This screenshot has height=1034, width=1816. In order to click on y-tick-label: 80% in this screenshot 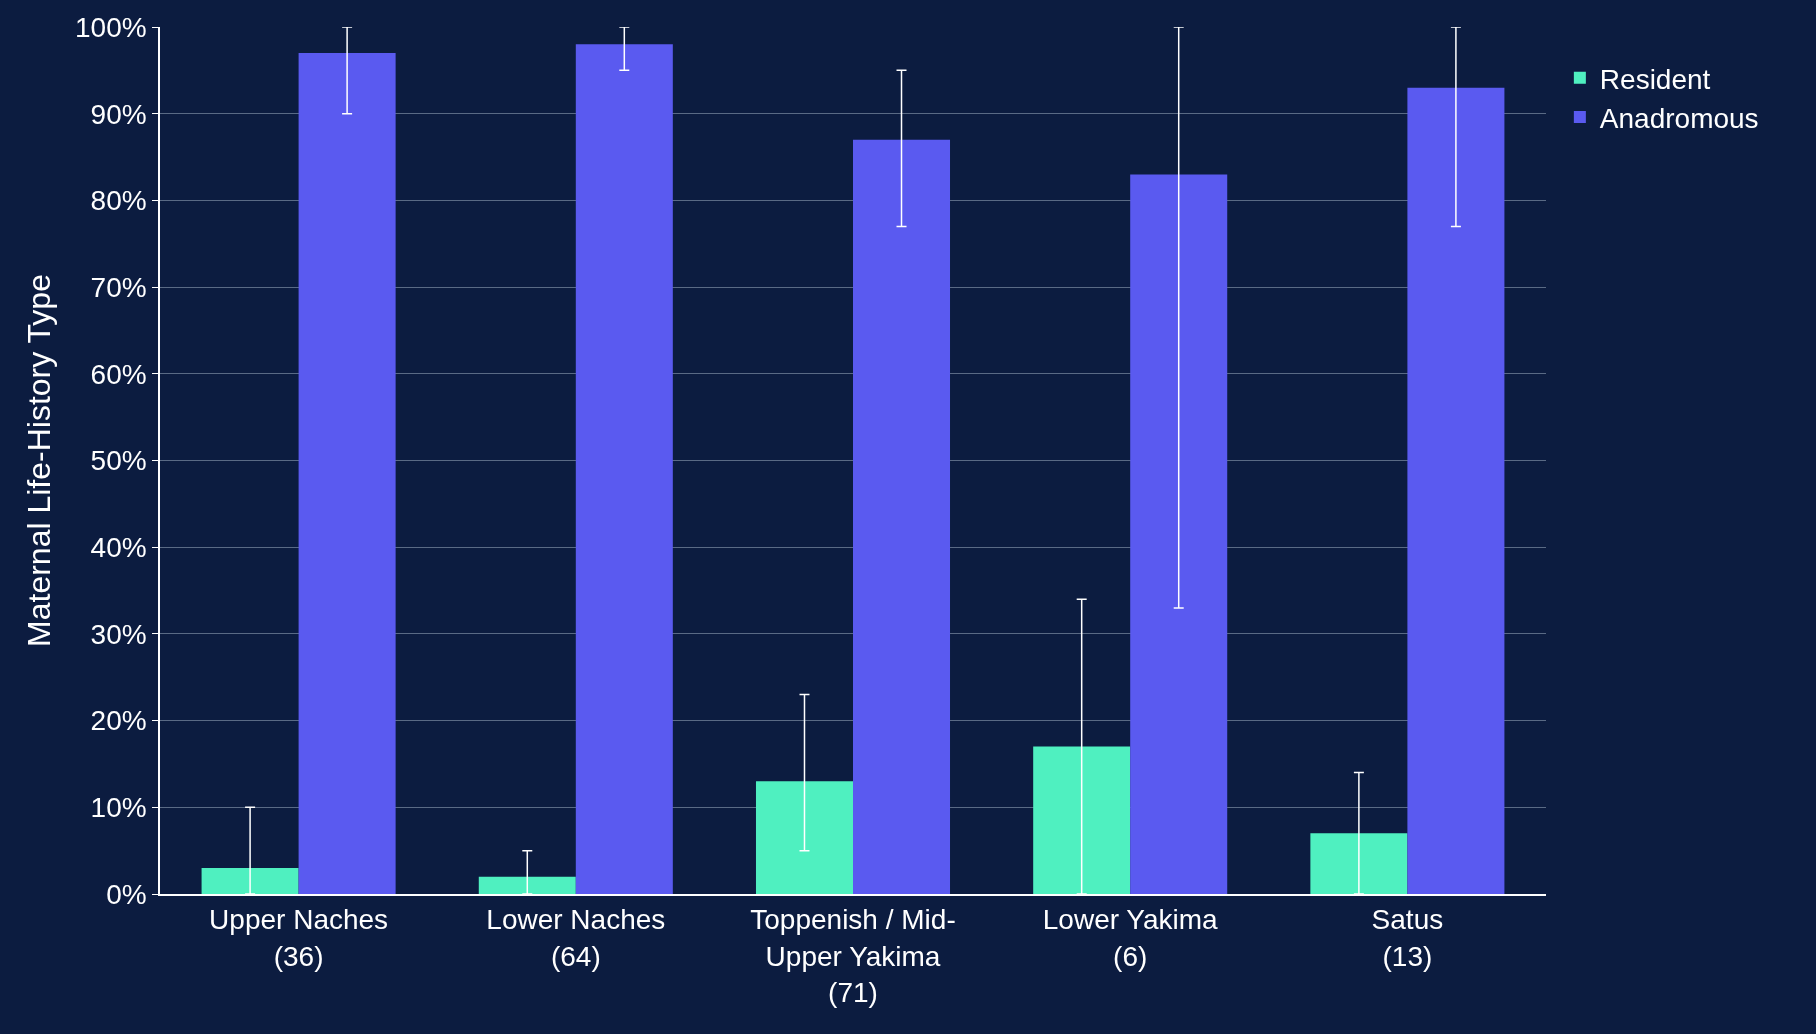, I will do `click(118, 201)`.